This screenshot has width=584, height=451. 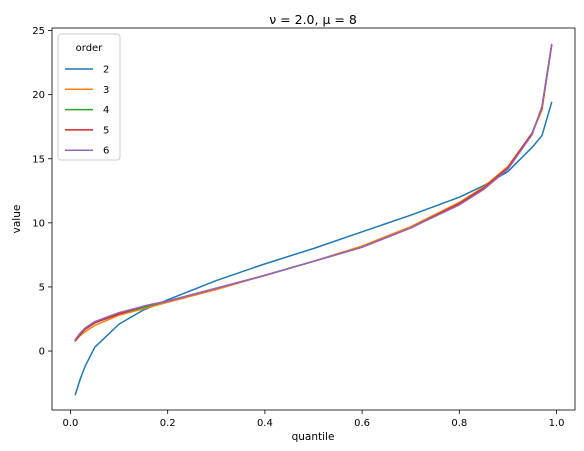 I want to click on y-axis-label: value, so click(x=17, y=219).